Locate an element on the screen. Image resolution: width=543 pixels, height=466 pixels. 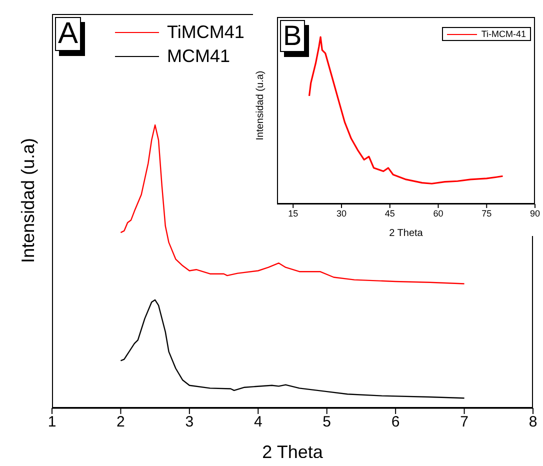
x-tick-label: 15 is located at coordinates (293, 213).